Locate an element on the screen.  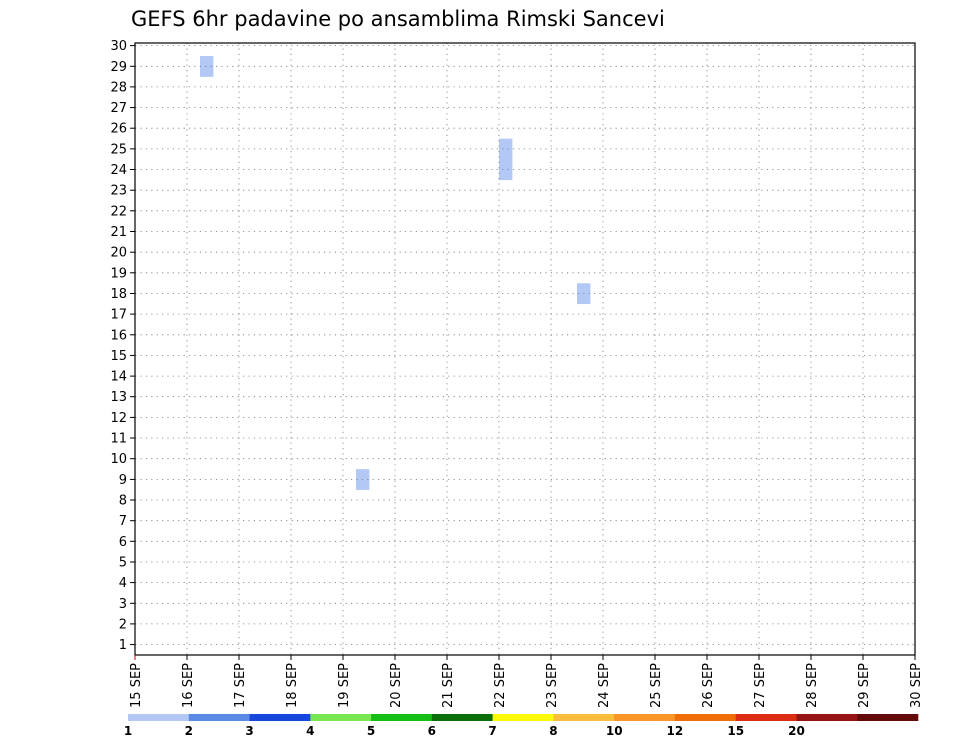
y-tick-label: 27 is located at coordinates (118, 108).